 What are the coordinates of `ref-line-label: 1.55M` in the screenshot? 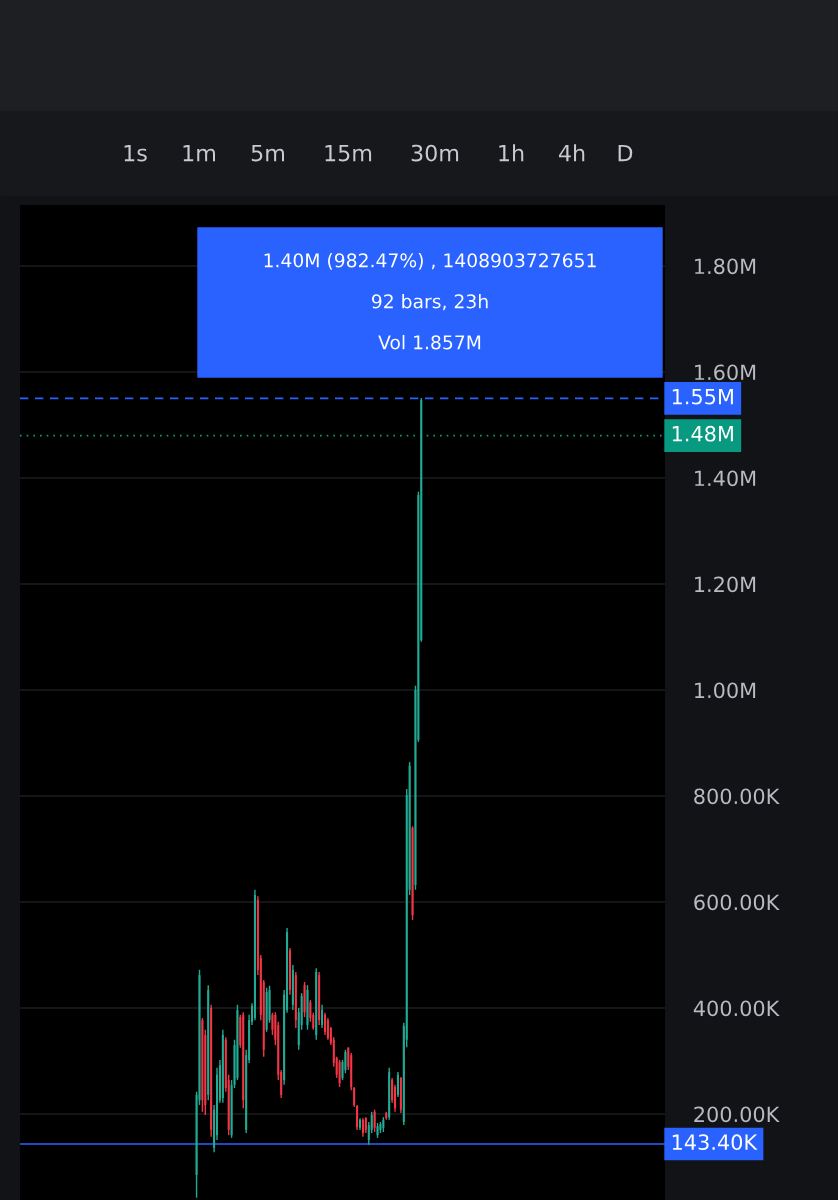 It's located at (702, 397).